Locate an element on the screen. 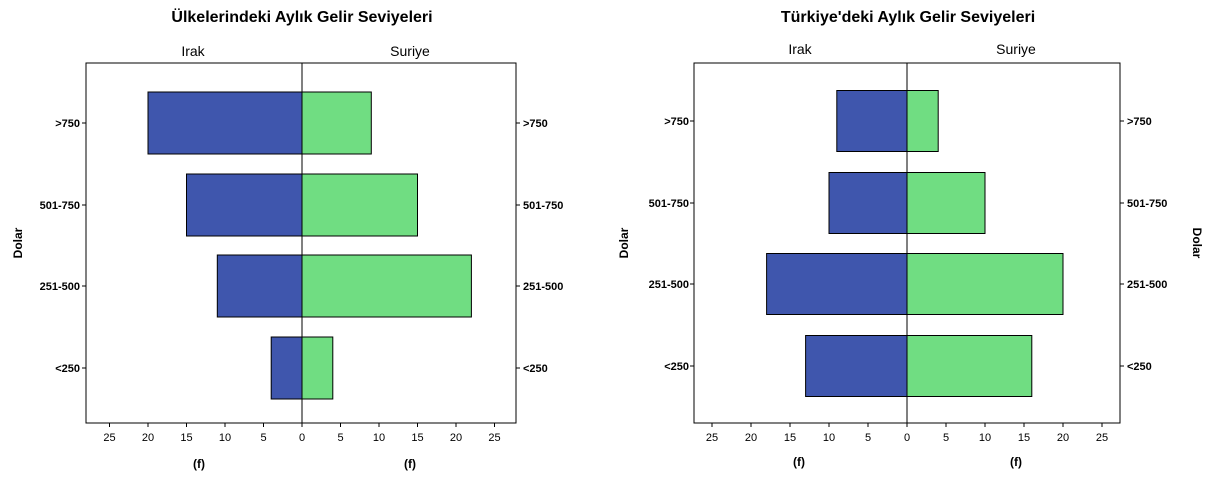 Image resolution: width=1207 pixels, height=477 pixels. chart-title: Ülkelerindeki Aylık Gelir Seviyeleri is located at coordinates (301, 16).